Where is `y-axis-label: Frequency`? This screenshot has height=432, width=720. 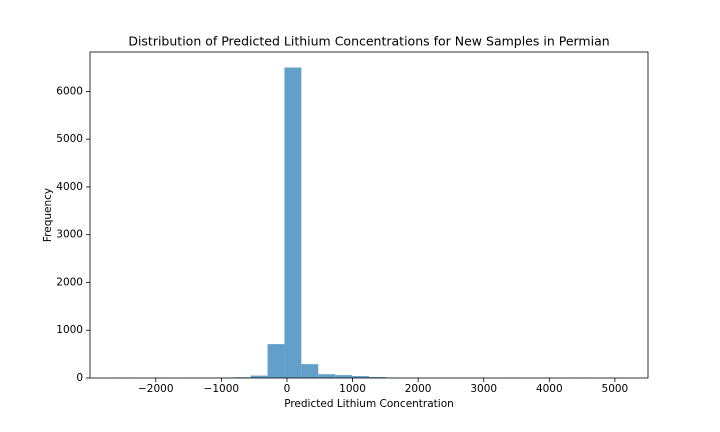
y-axis-label: Frequency is located at coordinates (48, 215).